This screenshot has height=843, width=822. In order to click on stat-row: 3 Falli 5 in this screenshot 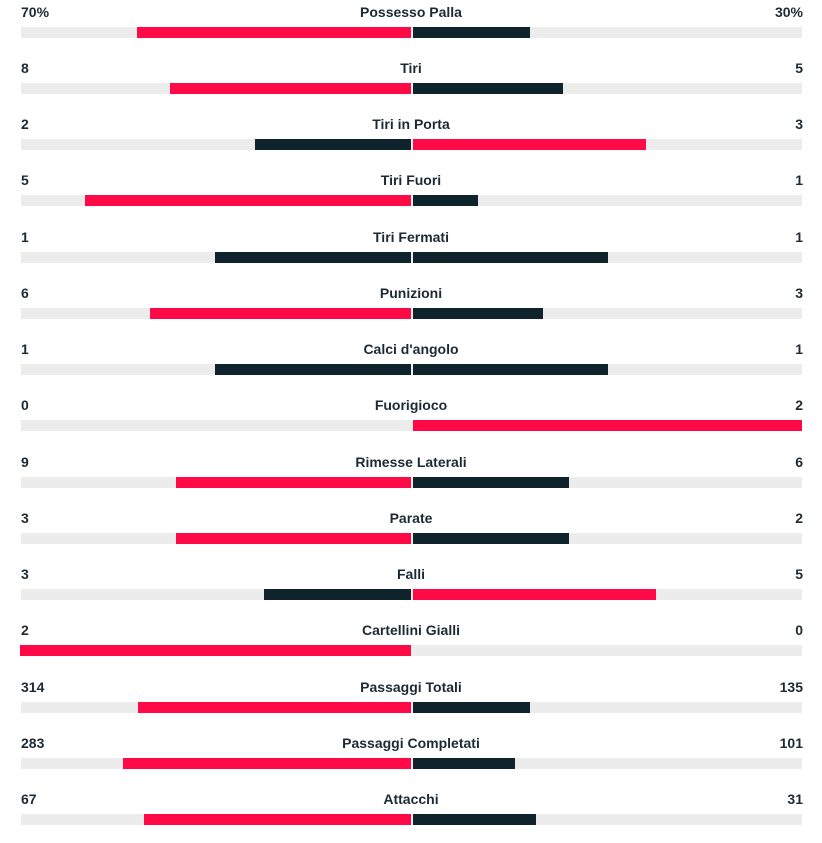, I will do `click(411, 590)`.